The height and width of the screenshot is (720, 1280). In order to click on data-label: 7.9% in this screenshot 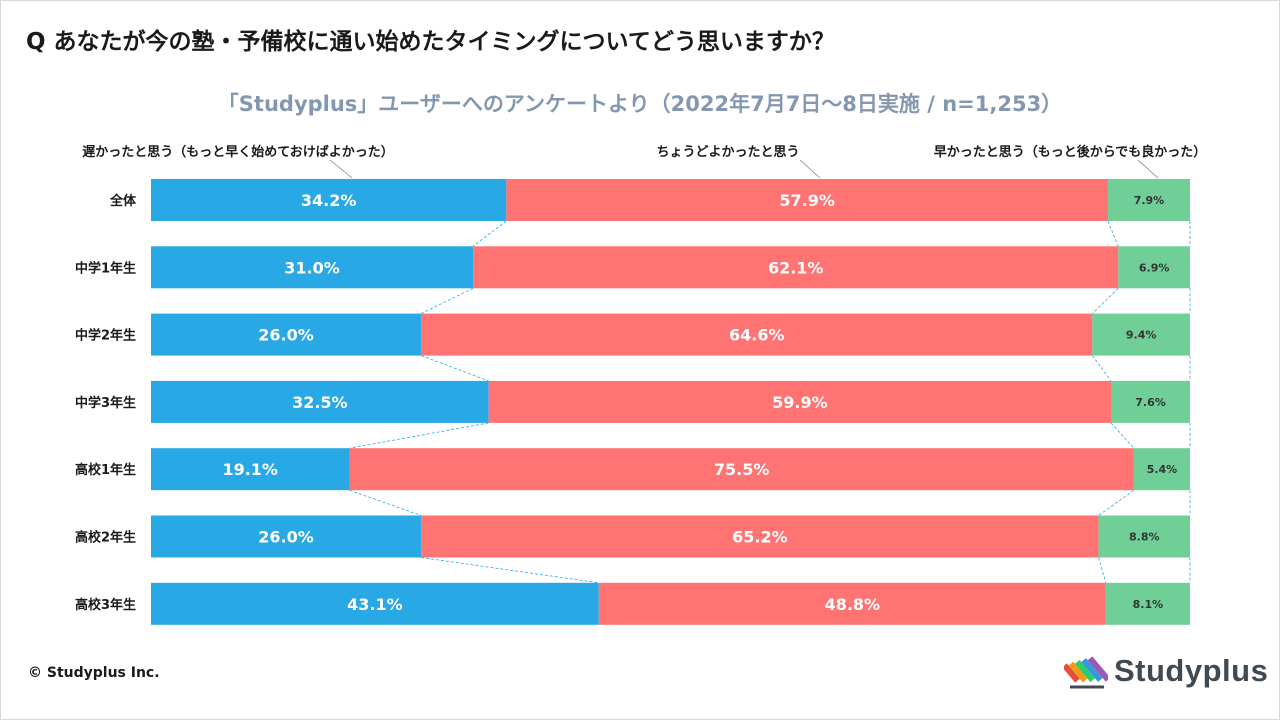, I will do `click(1149, 200)`.